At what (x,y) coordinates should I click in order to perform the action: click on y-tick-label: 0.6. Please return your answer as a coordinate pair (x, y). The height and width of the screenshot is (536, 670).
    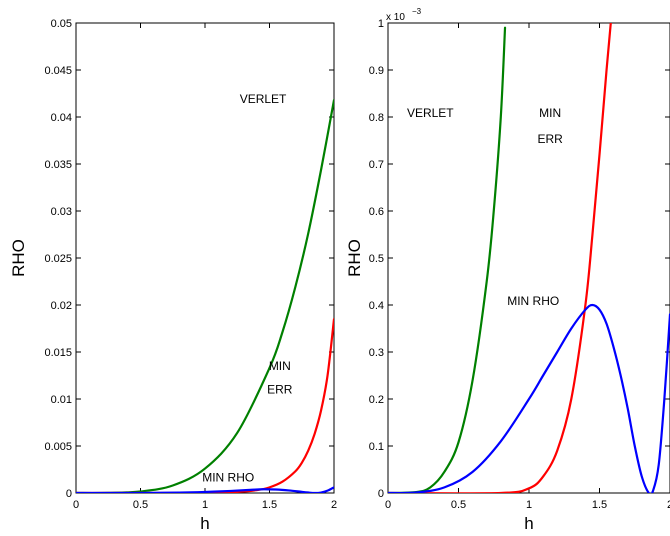
    Looking at the image, I should click on (376, 212).